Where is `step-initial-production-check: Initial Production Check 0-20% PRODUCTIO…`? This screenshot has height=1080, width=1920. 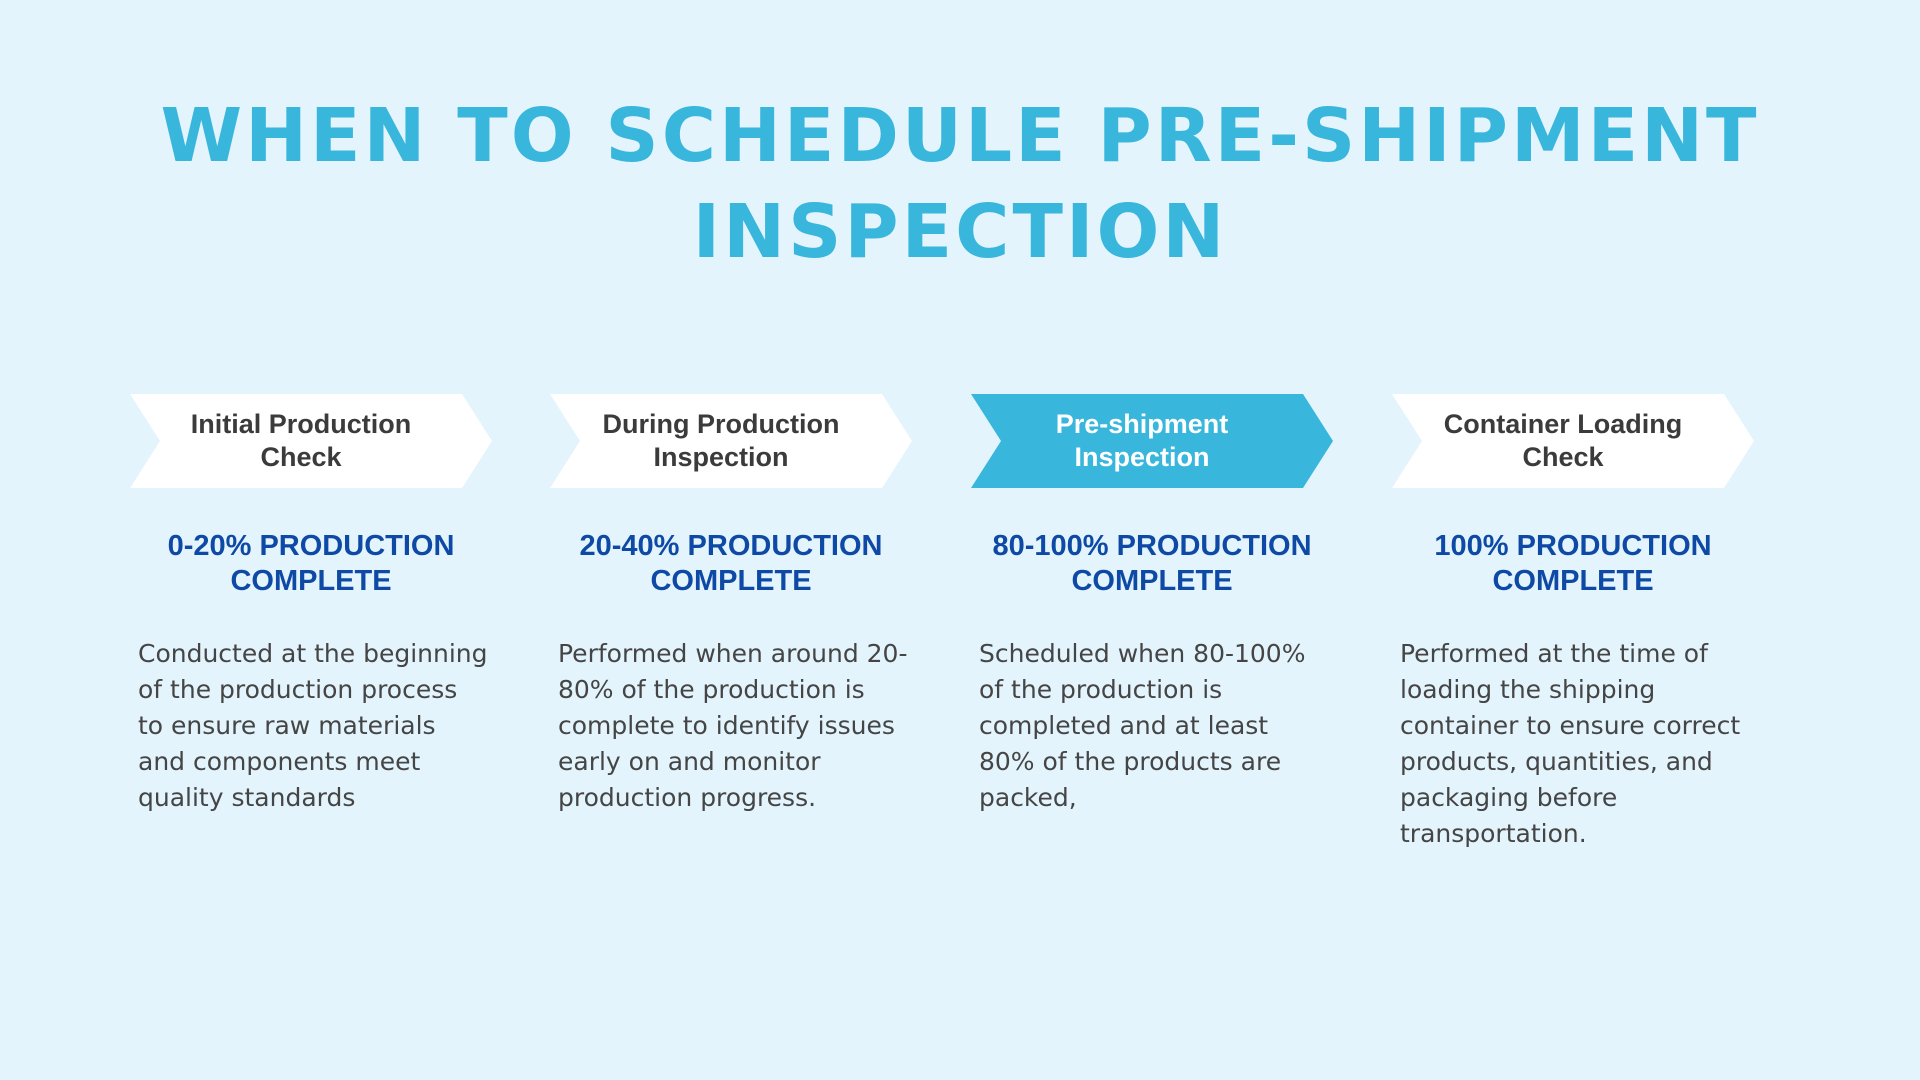
step-initial-production-check: Initial Production Check 0-20% PRODUCTIO… is located at coordinates (311, 605).